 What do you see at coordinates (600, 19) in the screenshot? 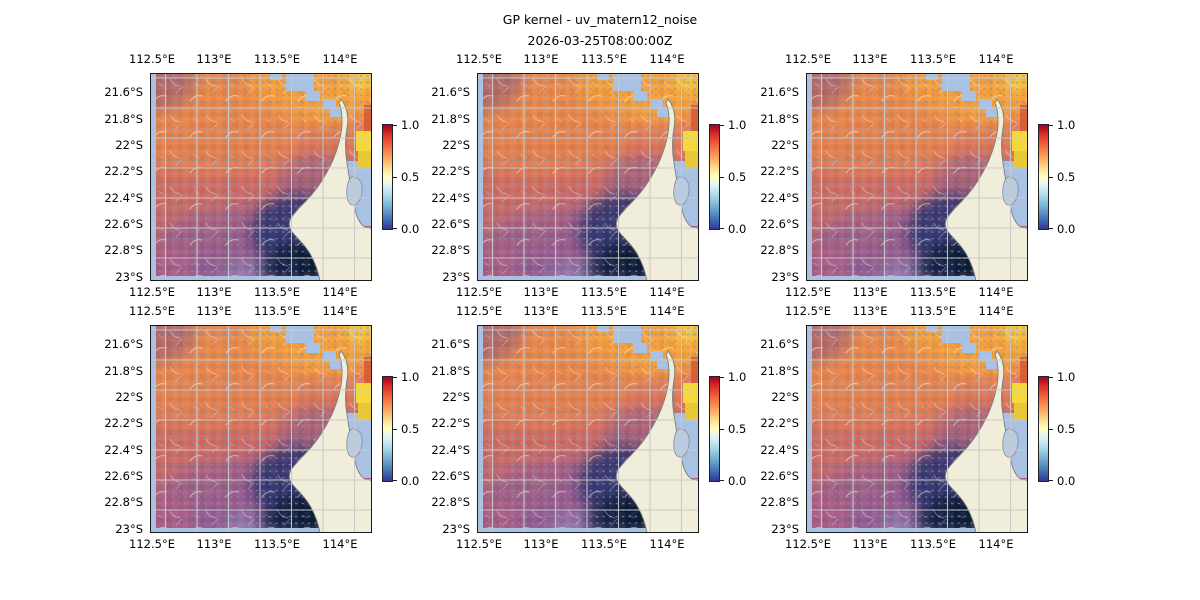
I see `title-line1: GP kernel - uv_matern12_noise` at bounding box center [600, 19].